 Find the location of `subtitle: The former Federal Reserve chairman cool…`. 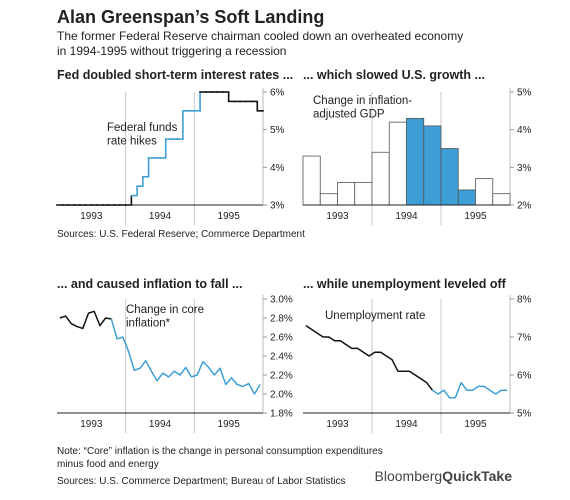

subtitle: The former Federal Reserve chairman cool… is located at coordinates (260, 36).